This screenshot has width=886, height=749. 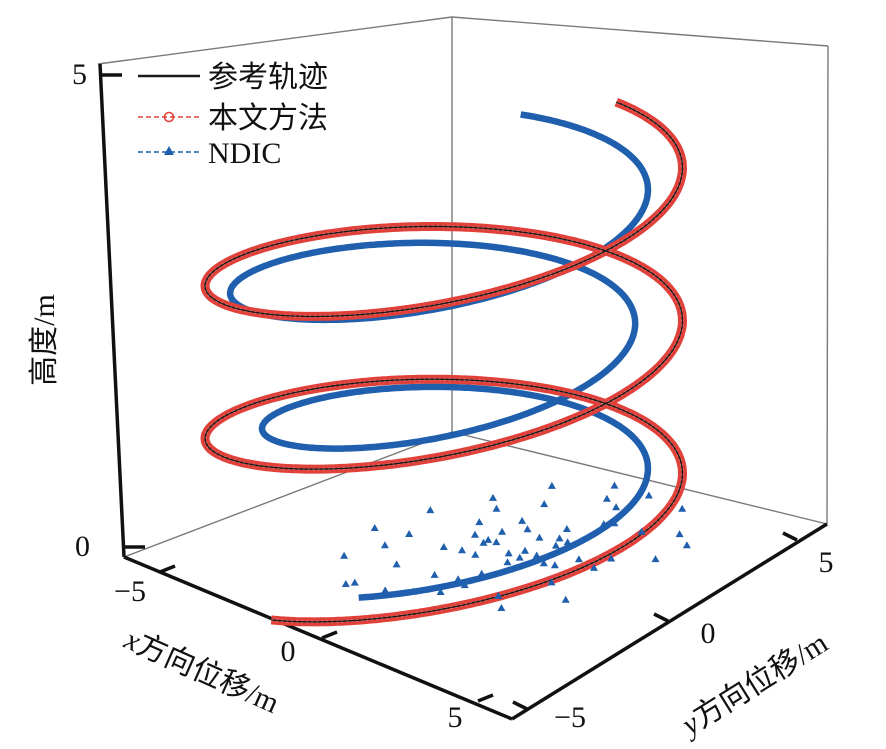 What do you see at coordinates (708, 633) in the screenshot?
I see `y-tick-label-0: 0` at bounding box center [708, 633].